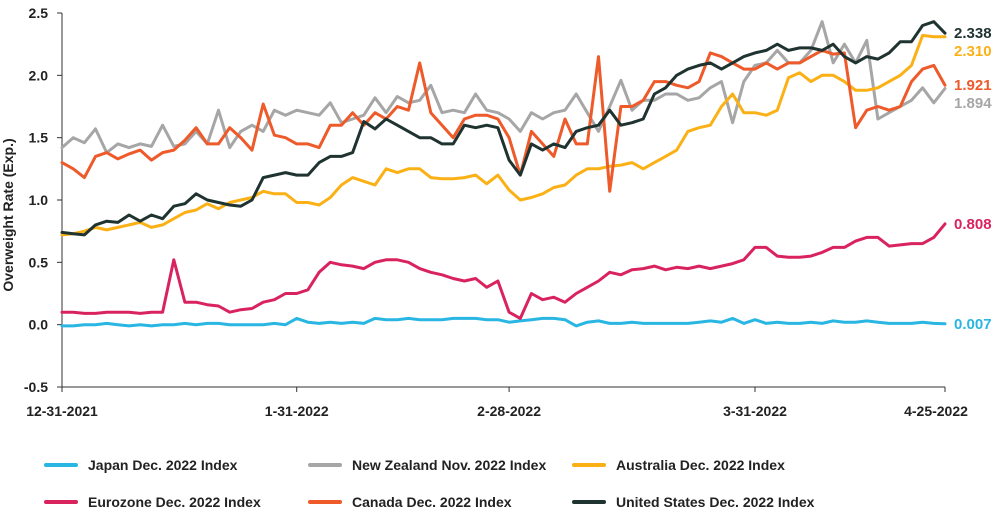 The height and width of the screenshot is (520, 1000). I want to click on y-tick-label: 0.0, so click(39, 325).